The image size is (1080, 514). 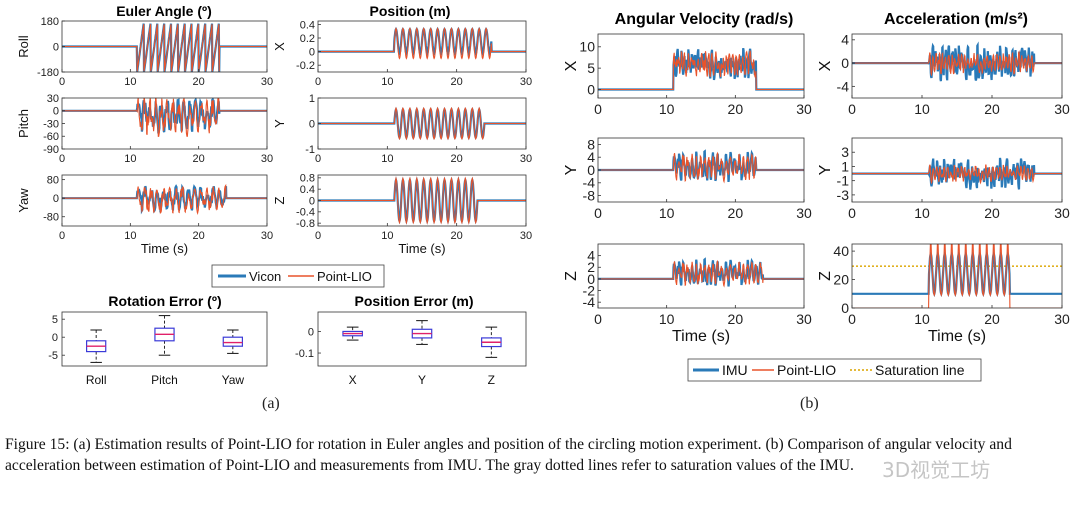 I want to click on legend-pointlio-label: Point-LIO, so click(x=344, y=276).